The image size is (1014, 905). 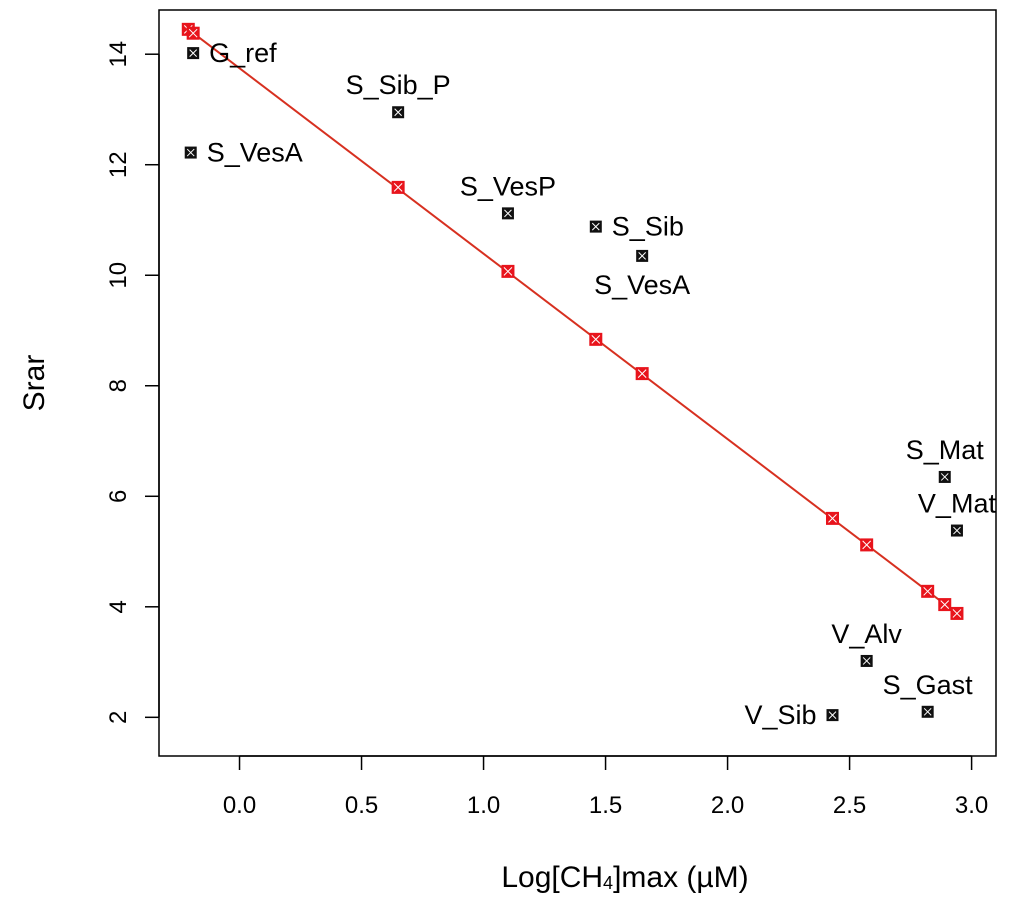 I want to click on y-tick-label: 8, so click(x=118, y=385).